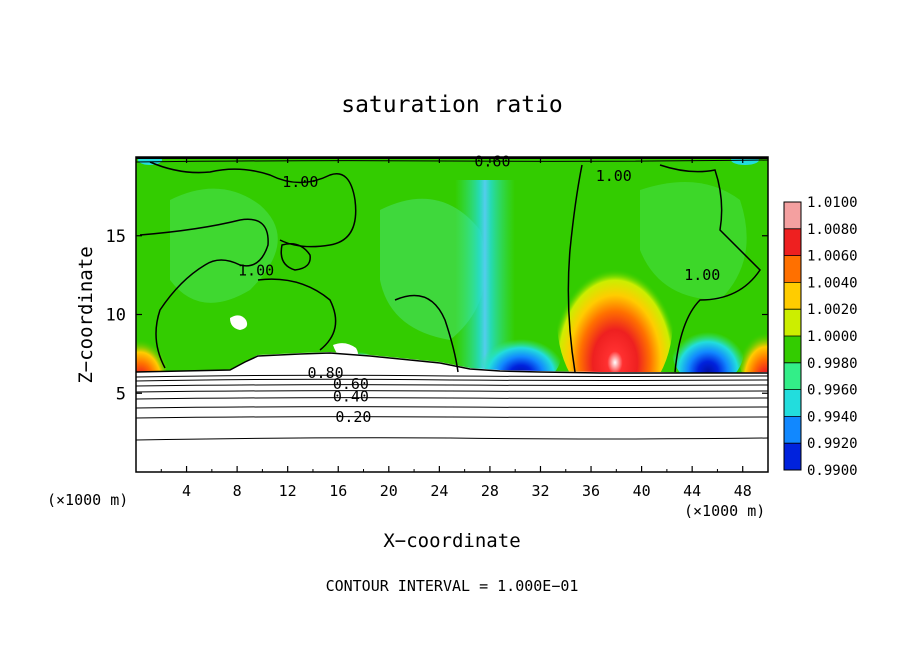 Image resolution: width=904 pixels, height=654 pixels. Describe the element at coordinates (743, 491) in the screenshot. I see `x-tick-label: 48` at that location.